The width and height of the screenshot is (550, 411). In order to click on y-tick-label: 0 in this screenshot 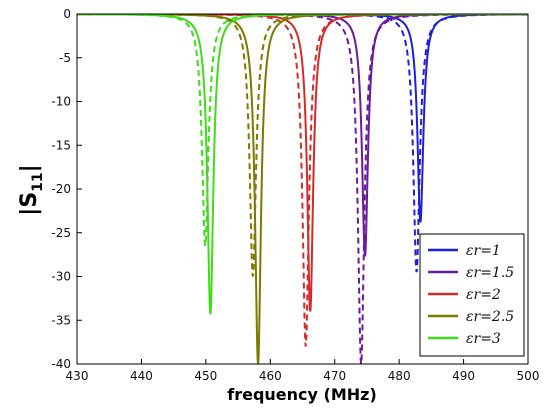, I will do `click(67, 14)`.